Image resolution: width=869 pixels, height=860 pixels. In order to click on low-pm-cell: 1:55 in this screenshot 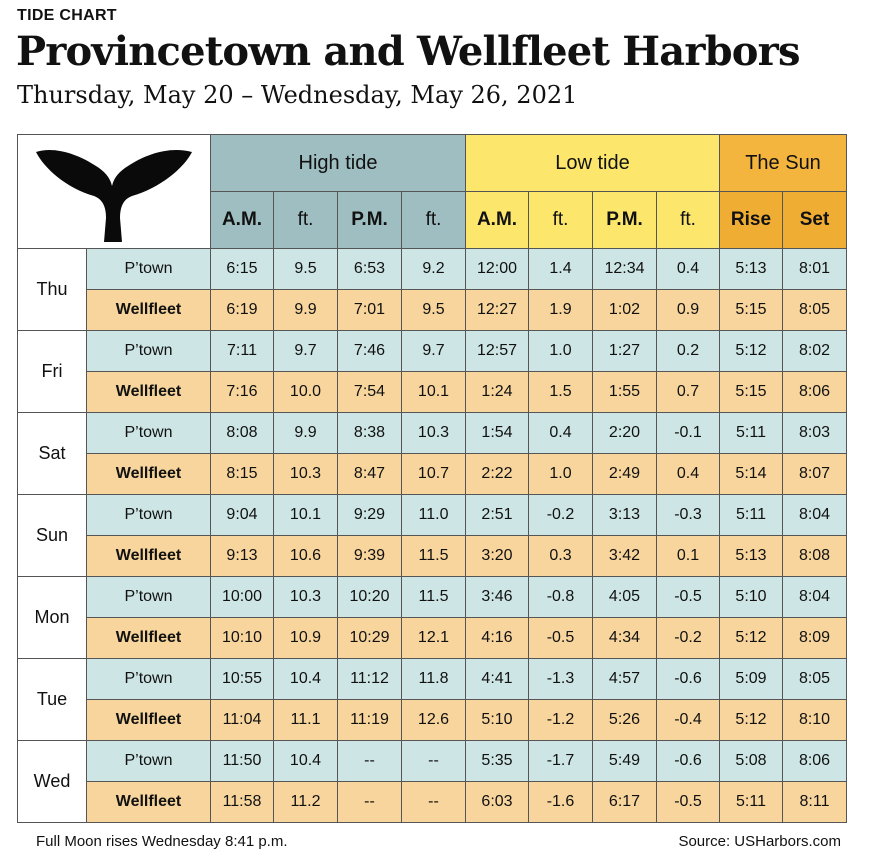, I will do `click(624, 392)`.